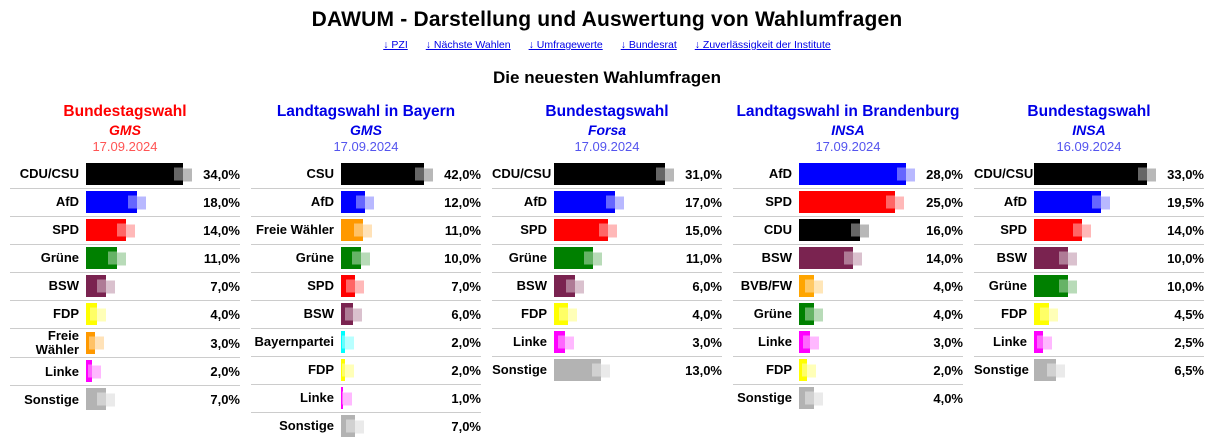  Describe the element at coordinates (848, 146) in the screenshot. I see `poll-date: 17.09.2024` at that location.